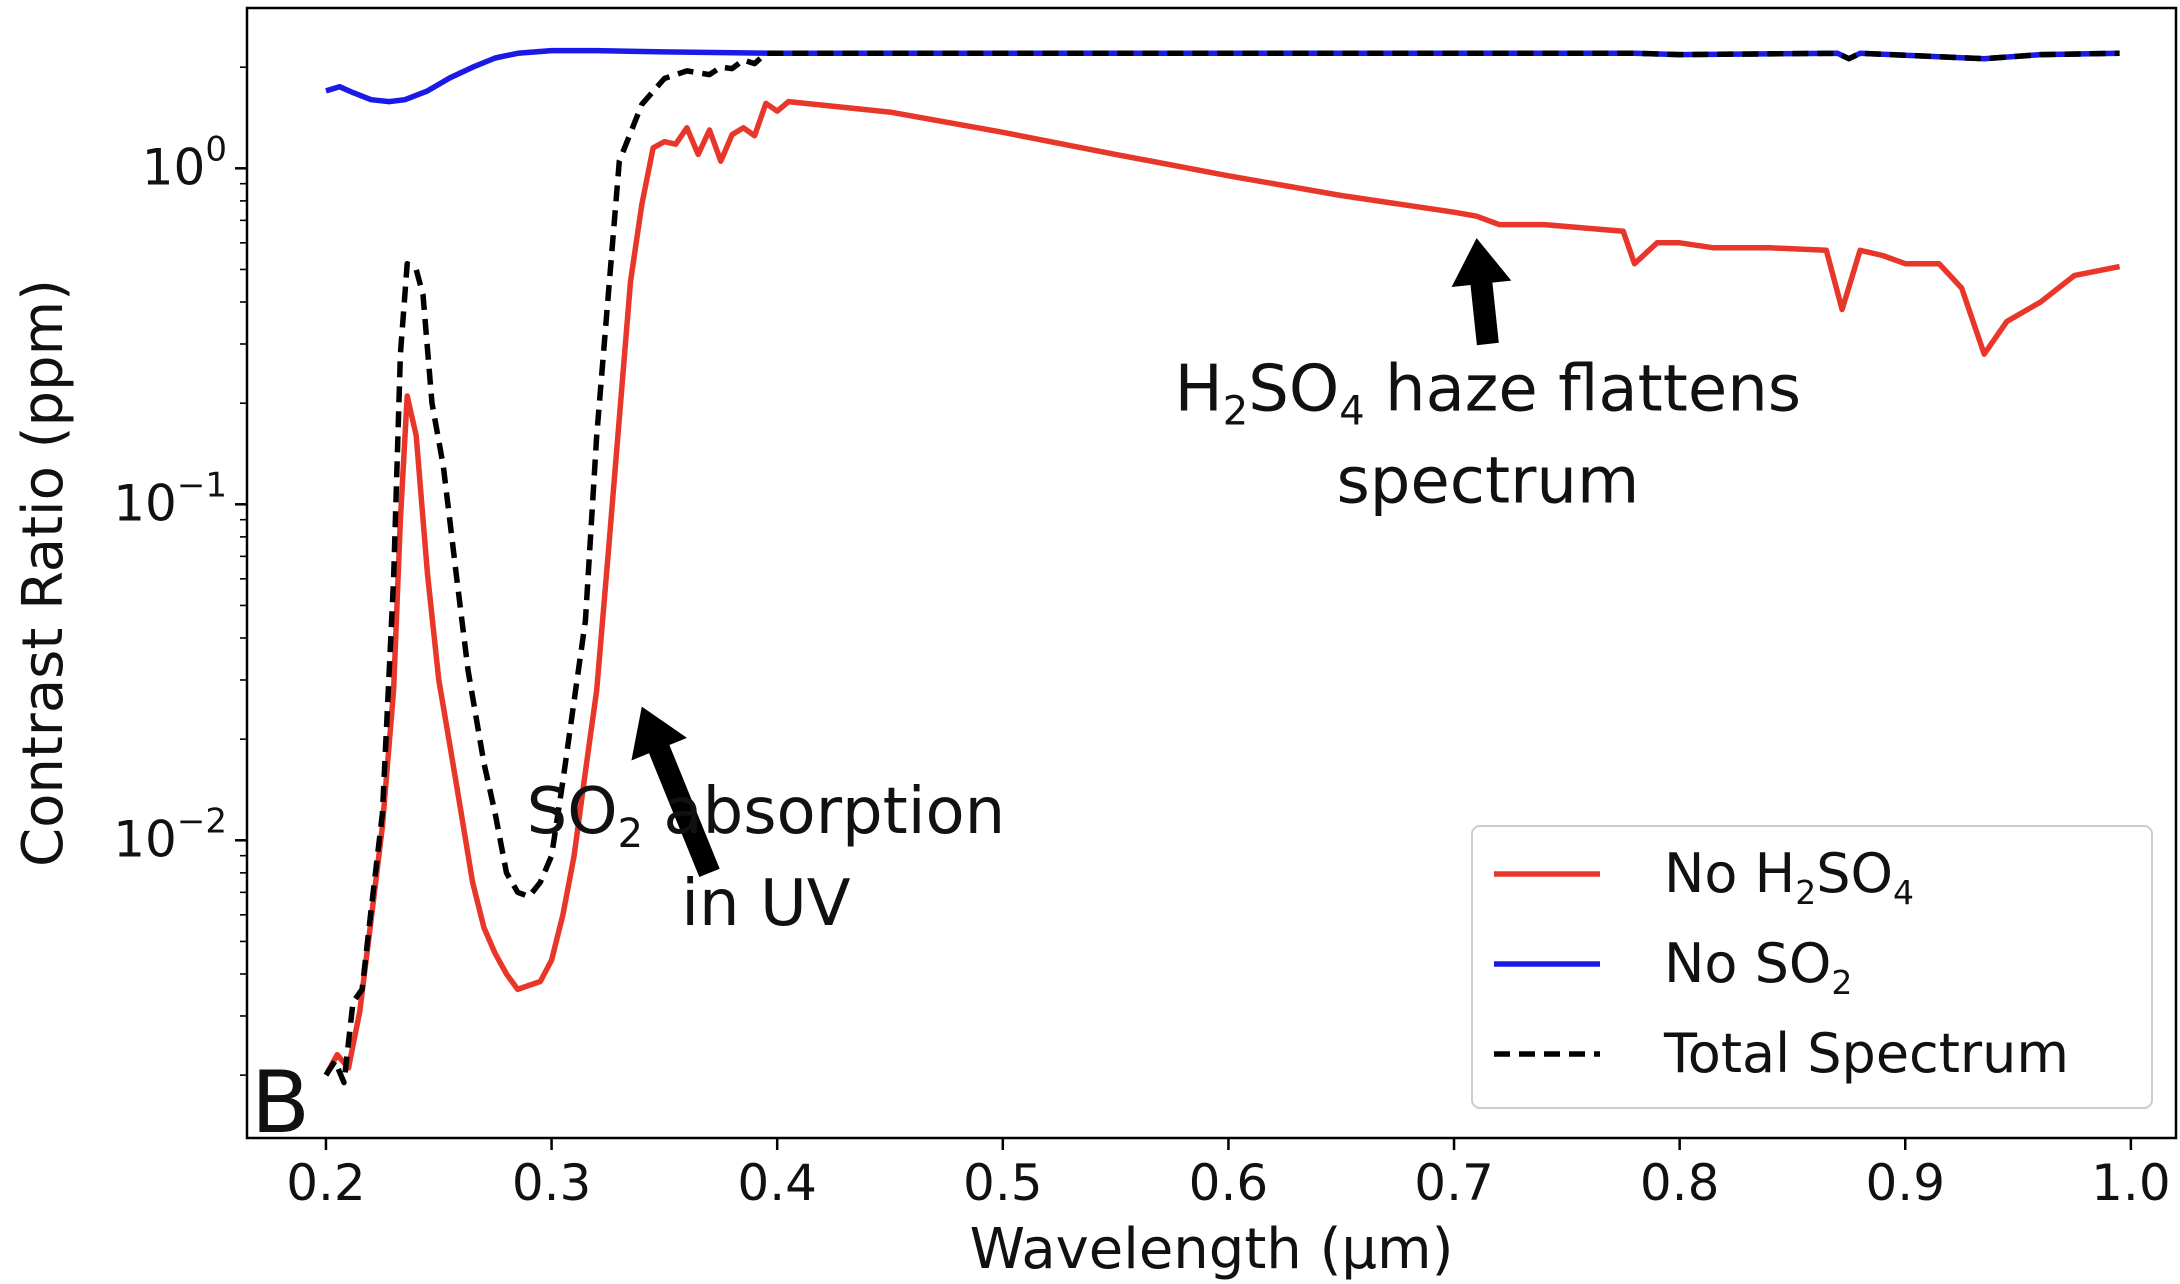 The width and height of the screenshot is (2180, 1284). Describe the element at coordinates (1488, 394) in the screenshot. I see `annotation-line-1: H2SO4 haze flattens` at that location.